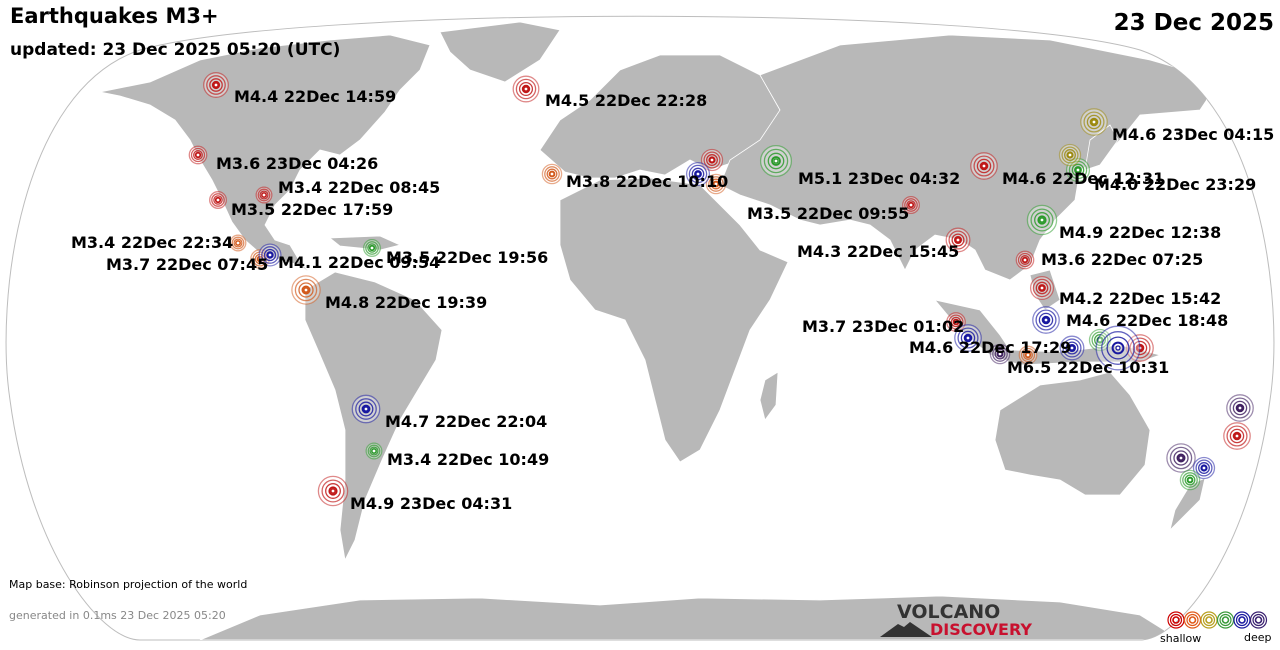  I want to click on quake-label: M4.6 22Dec 18:48, so click(1147, 320).